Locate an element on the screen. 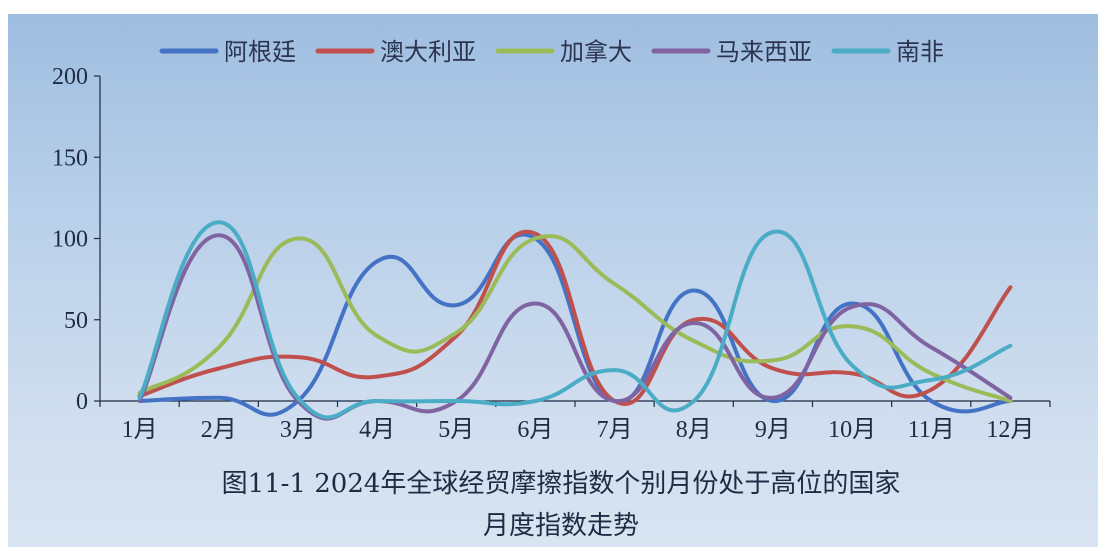  legend-label-4: 马来西亚 is located at coordinates (764, 52).